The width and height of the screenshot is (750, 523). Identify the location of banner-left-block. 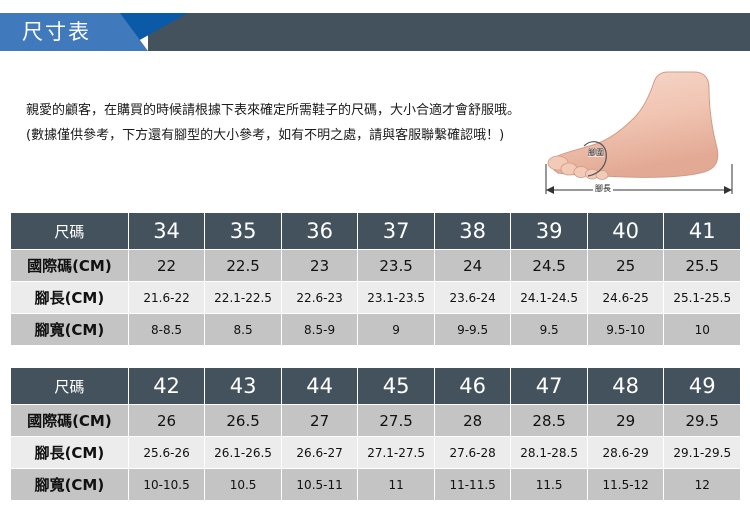
(60, 32).